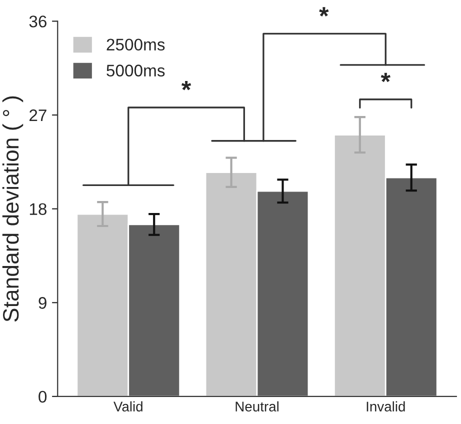  I want to click on legend-label: 2500ms, so click(135, 44).